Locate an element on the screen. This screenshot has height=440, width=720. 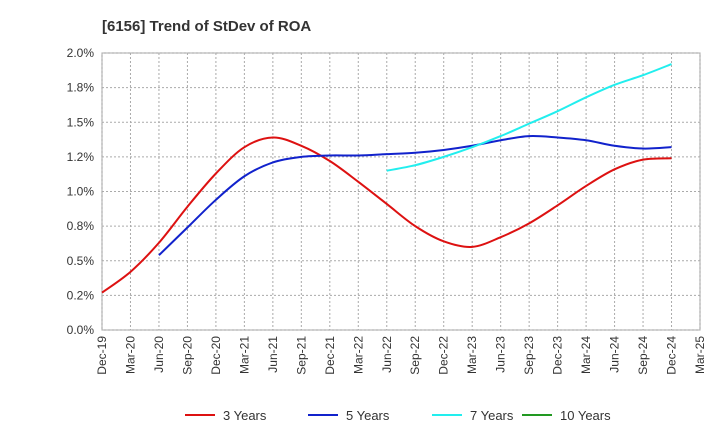
x-tick-label: Dec-21 is located at coordinates (330, 355).